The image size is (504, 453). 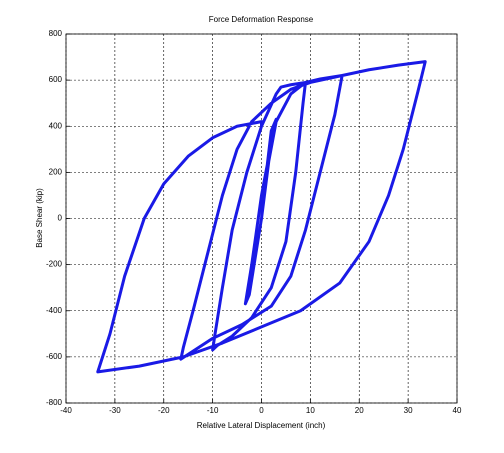 I want to click on y-tick-label: 200, so click(x=56, y=171).